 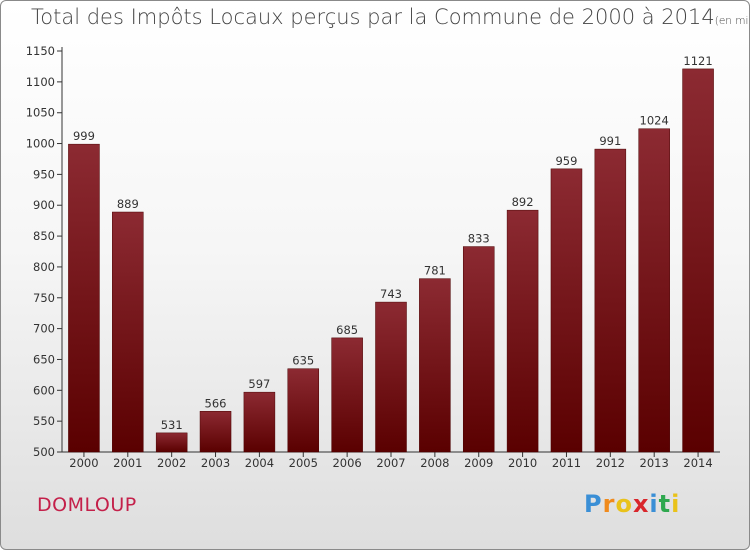 What do you see at coordinates (172, 425) in the screenshot?
I see `data-label-2002: 531` at bounding box center [172, 425].